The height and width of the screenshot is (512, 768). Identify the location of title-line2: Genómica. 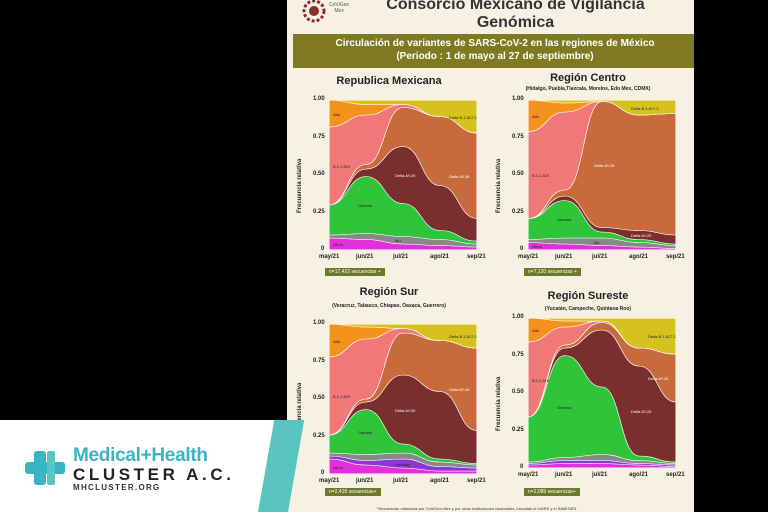
(515, 22).